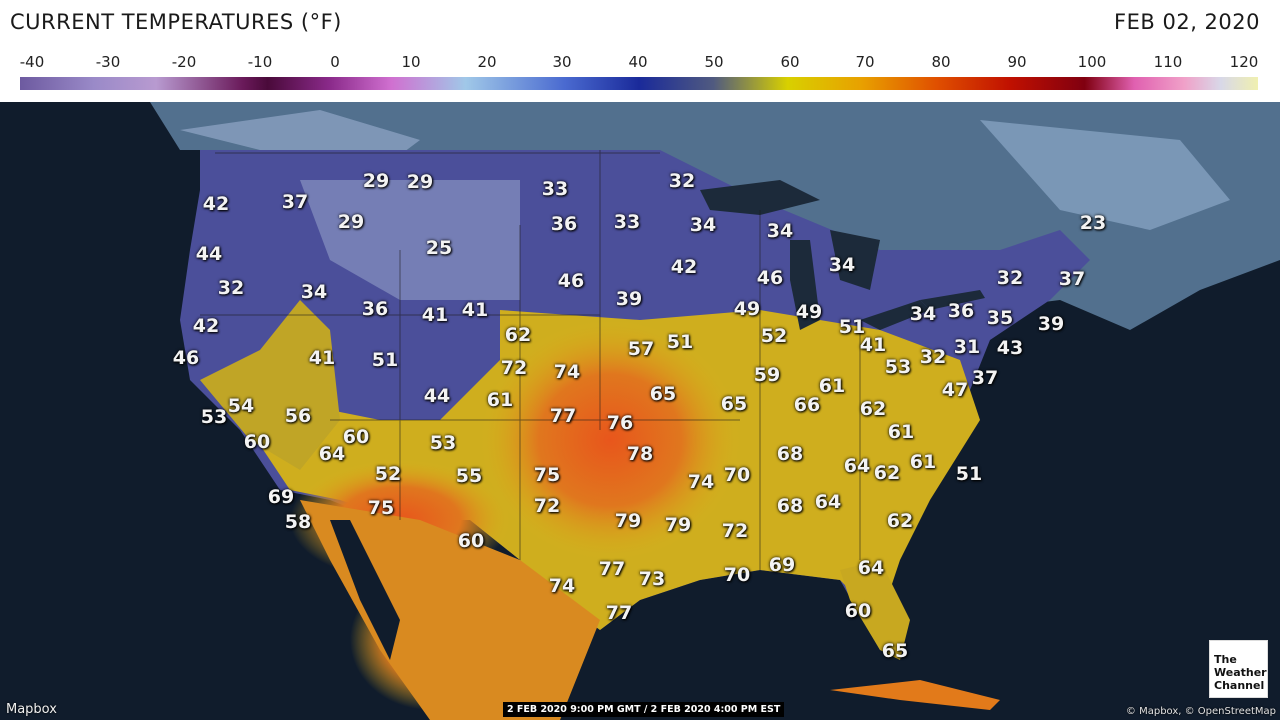 The image size is (1280, 720). What do you see at coordinates (1200, 711) in the screenshot?
I see `map-attribution: © Mapbox, © OpenStreetMap` at bounding box center [1200, 711].